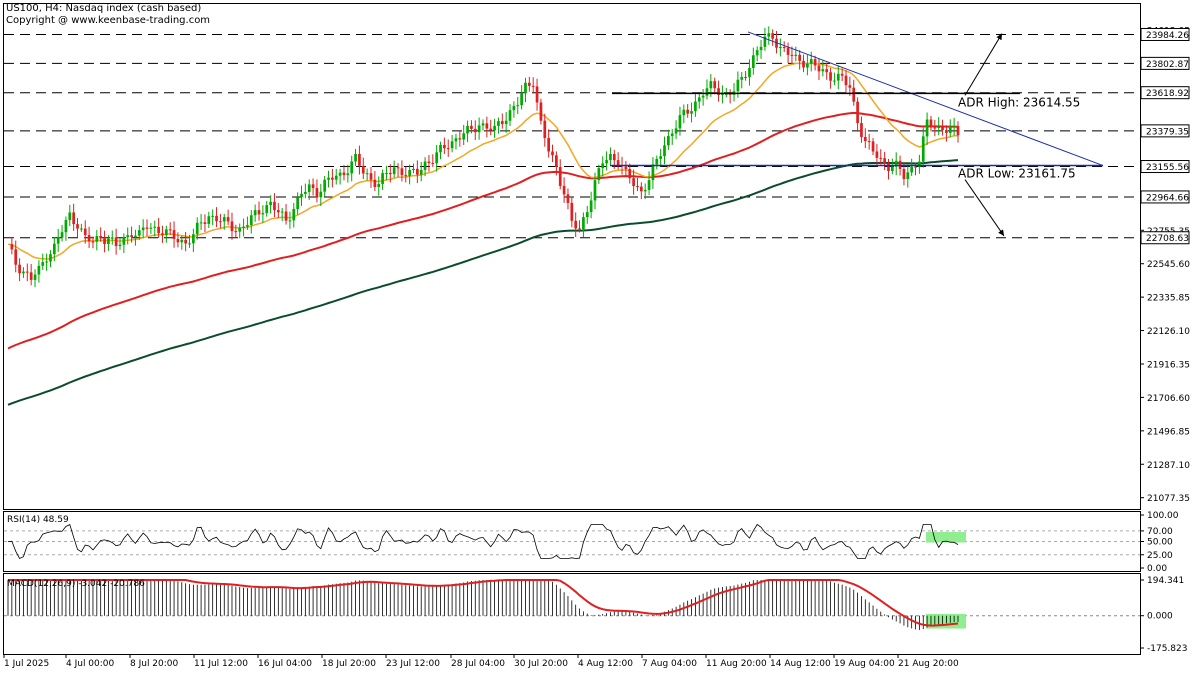  What do you see at coordinates (1160, 617) in the screenshot?
I see `macd-axis-label: 0.000` at bounding box center [1160, 617].